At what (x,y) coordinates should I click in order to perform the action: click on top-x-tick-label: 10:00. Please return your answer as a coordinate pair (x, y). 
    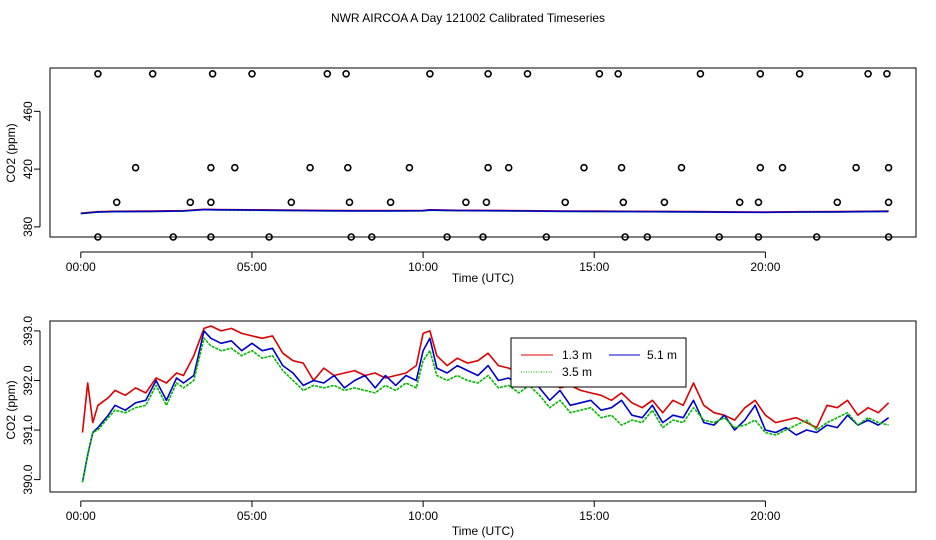
    Looking at the image, I should click on (423, 267).